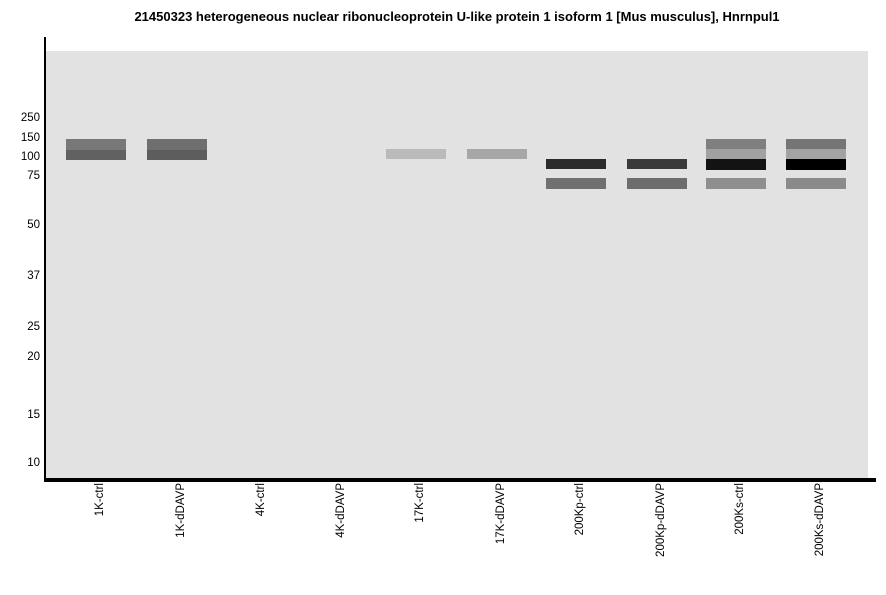 This screenshot has width=886, height=595. What do you see at coordinates (96, 264) in the screenshot?
I see `lane-1K-ctrl` at bounding box center [96, 264].